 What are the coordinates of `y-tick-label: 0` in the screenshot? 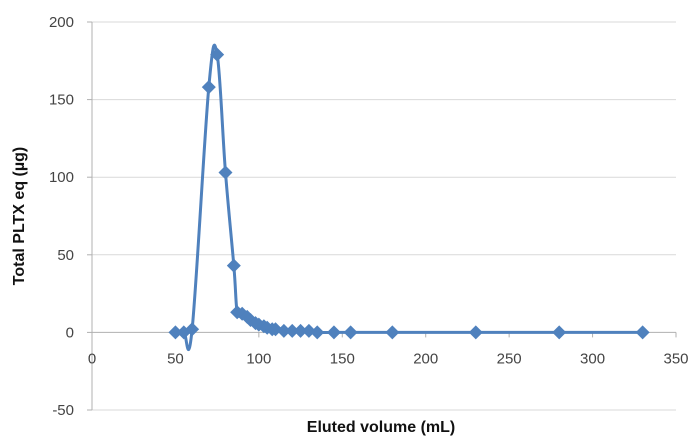 It's located at (70, 332).